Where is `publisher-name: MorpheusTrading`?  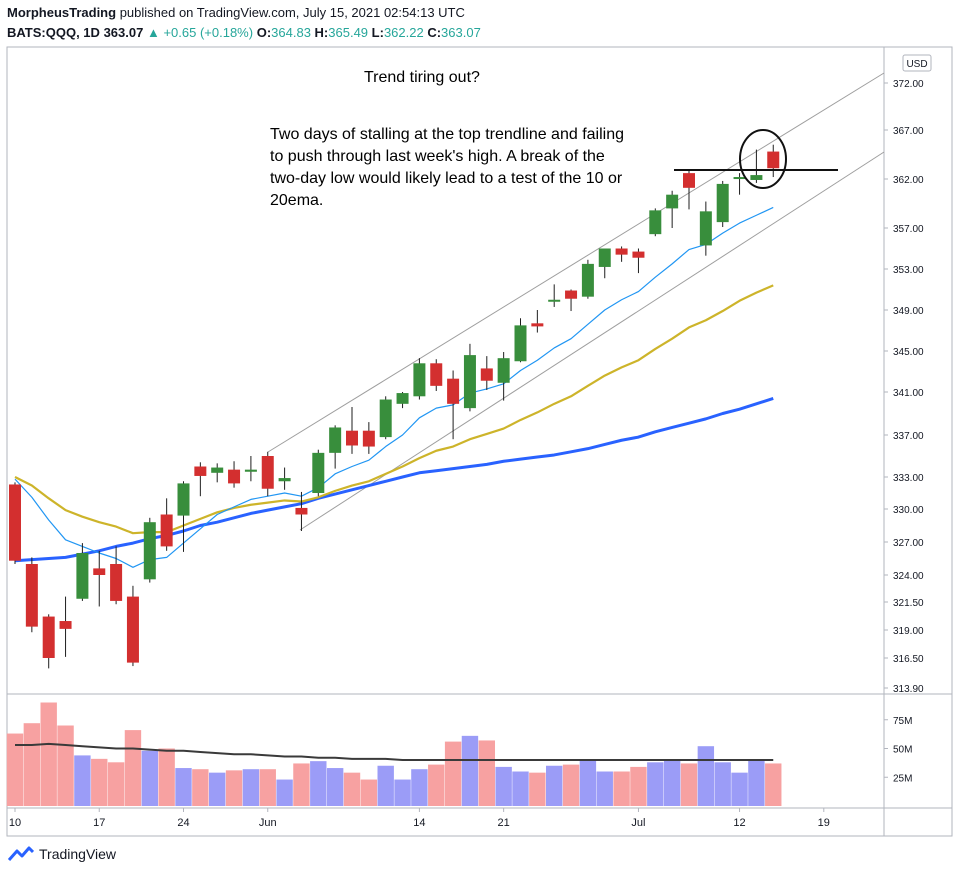
publisher-name: MorpheusTrading is located at coordinates (62, 12).